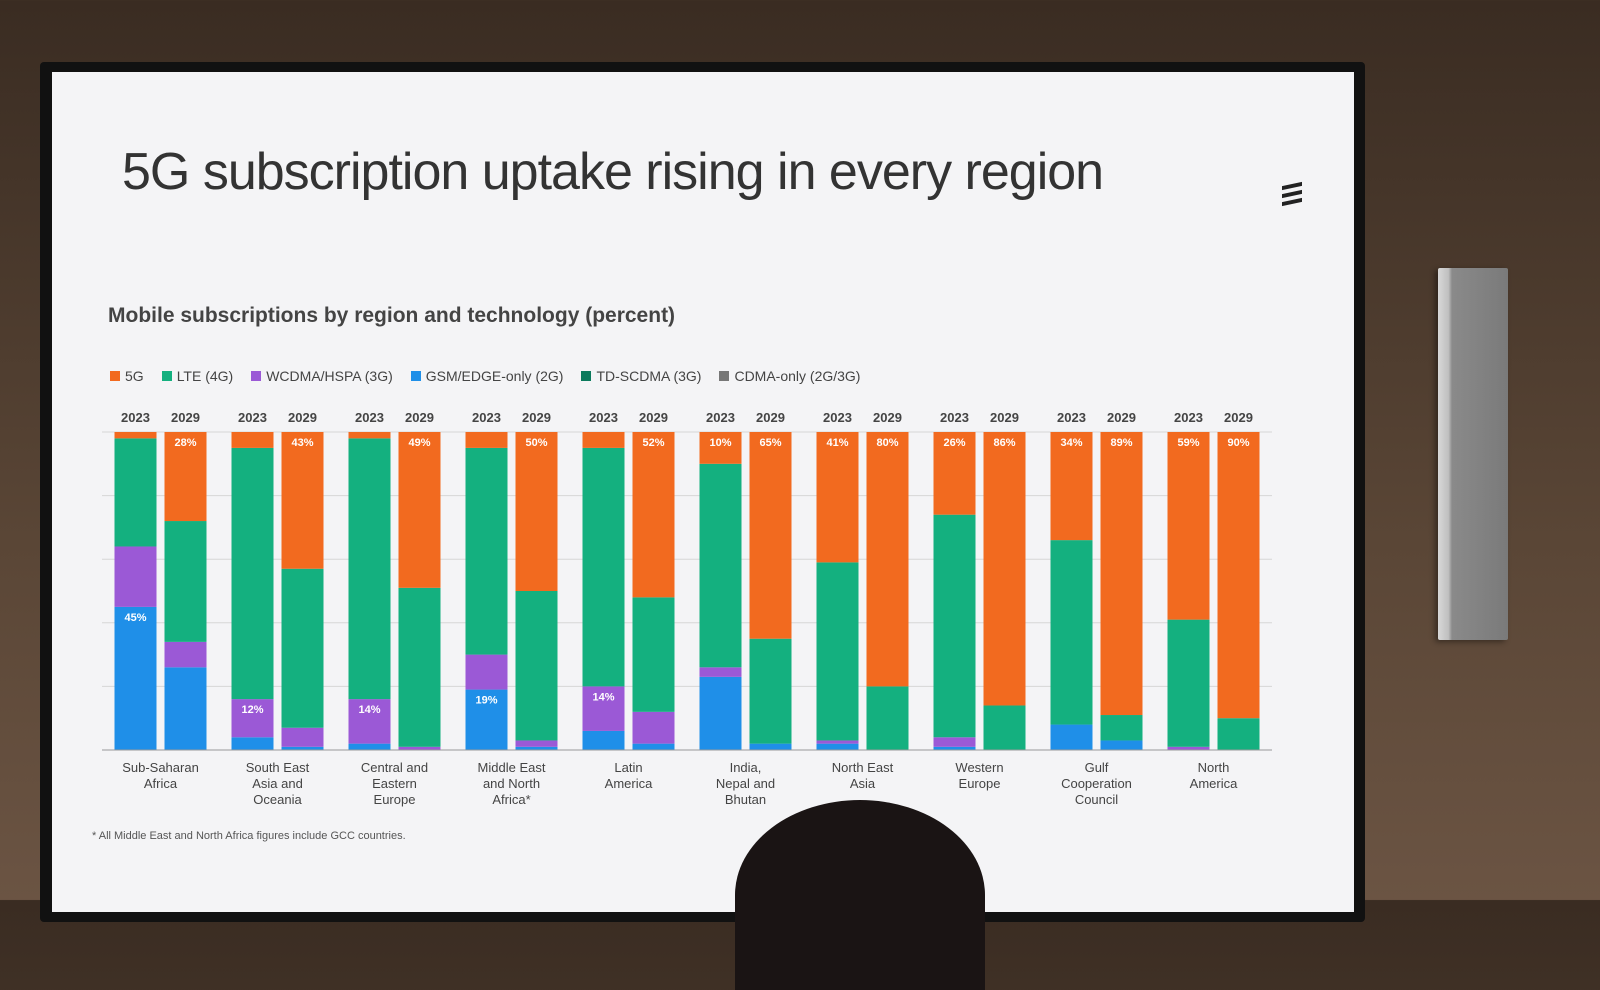 This screenshot has height=990, width=1600. What do you see at coordinates (1214, 767) in the screenshot?
I see `region-label: North` at bounding box center [1214, 767].